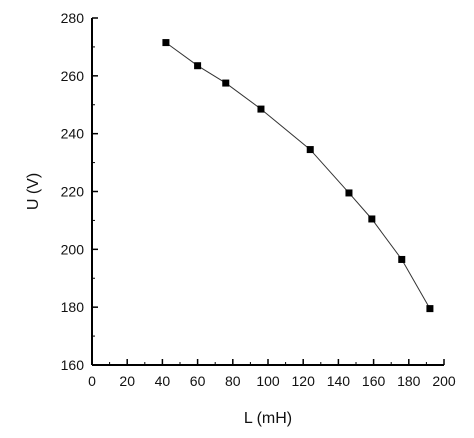  Describe the element at coordinates (233, 381) in the screenshot. I see `x-tick-label: 80` at that location.